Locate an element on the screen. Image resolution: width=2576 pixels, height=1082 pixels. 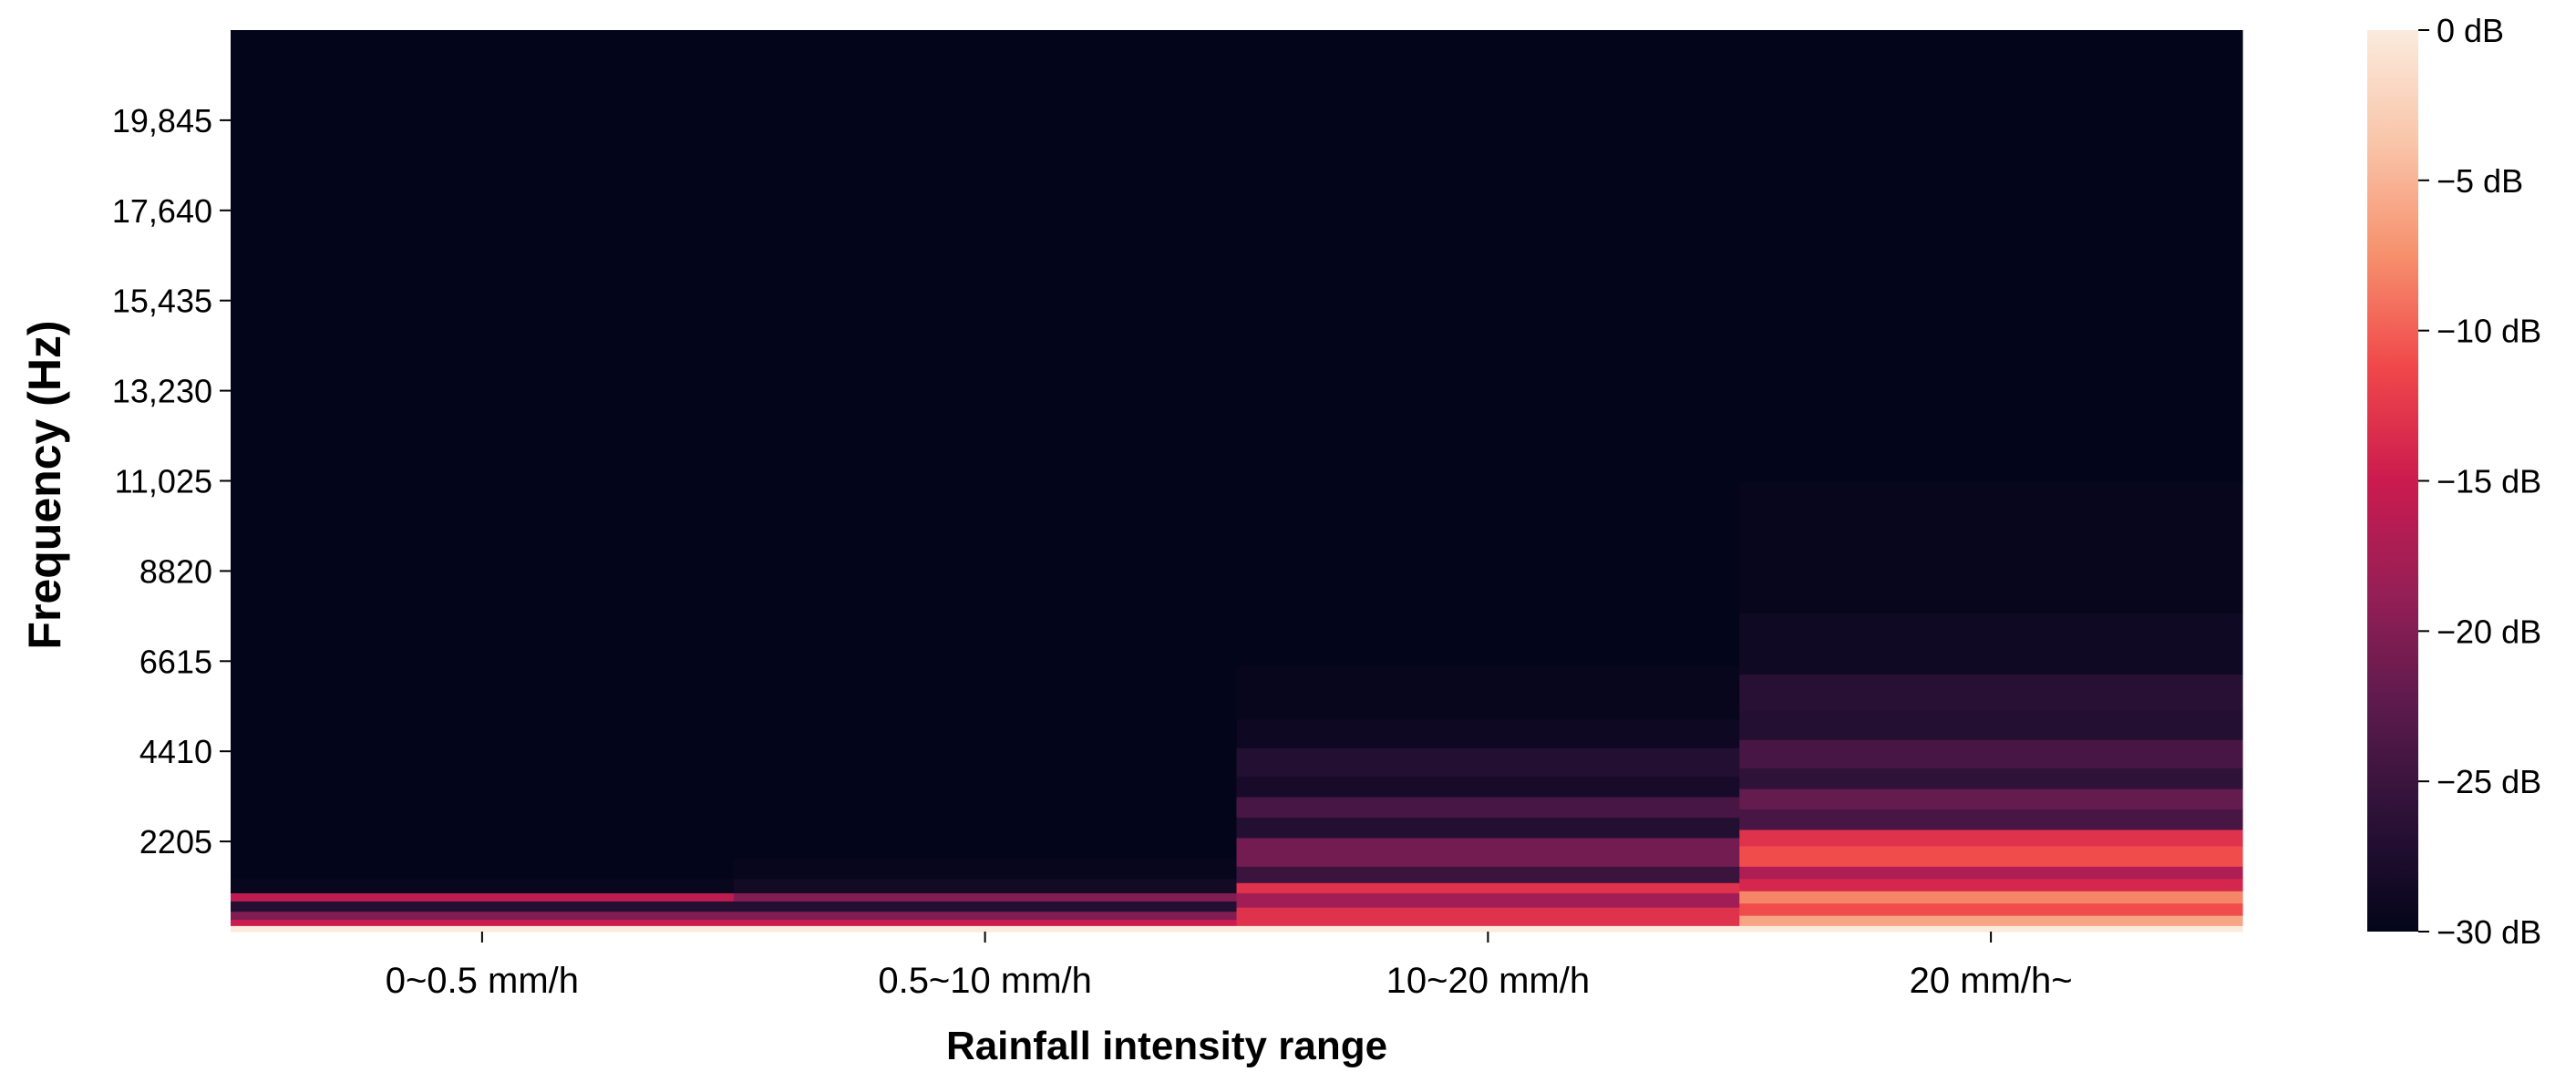
colorbar: 0 dB −5 dB −10 dB −15 dB −20 dB −25 dB −30 dB is located at coordinates (2454, 481).